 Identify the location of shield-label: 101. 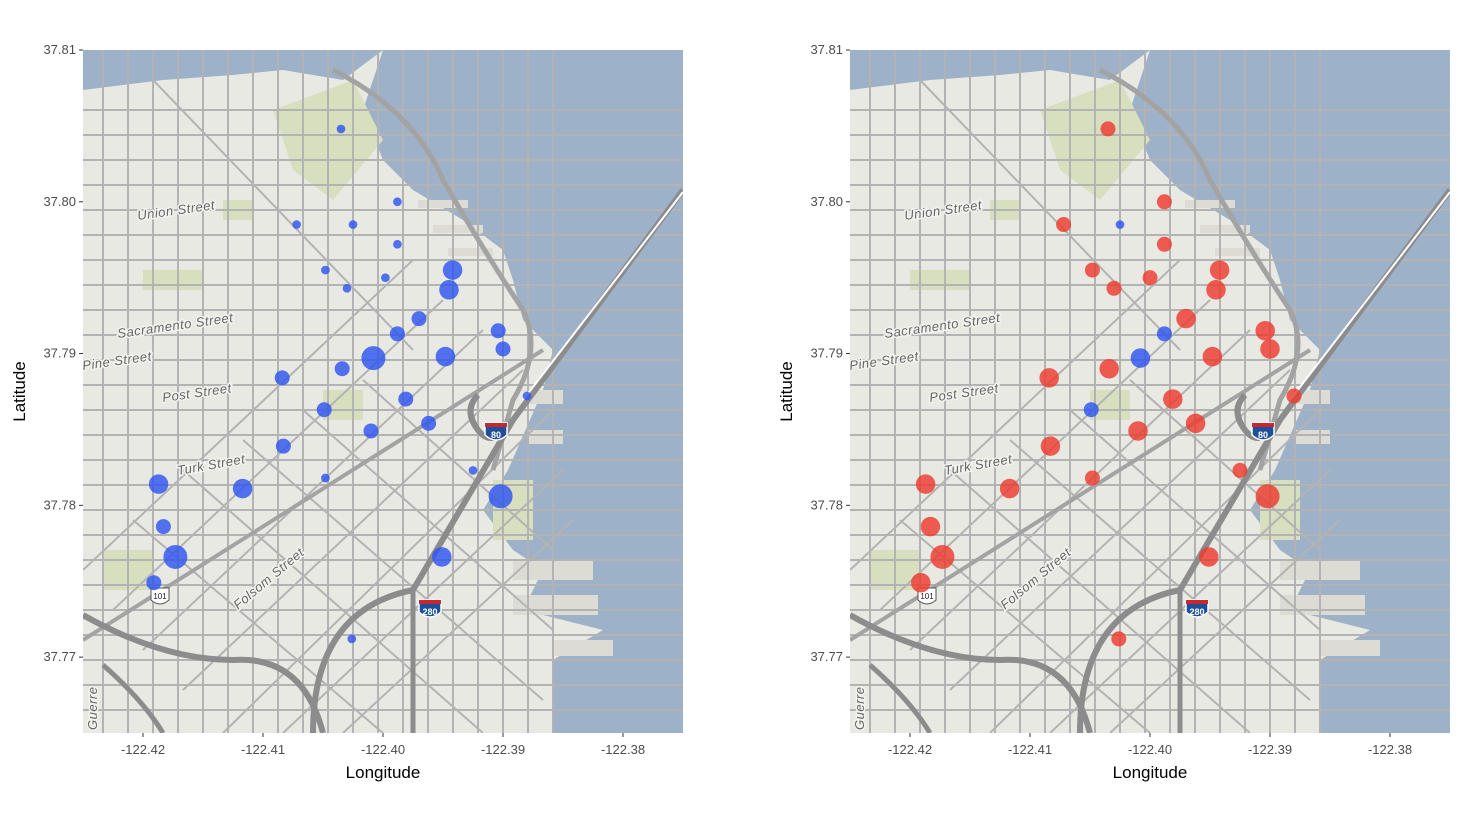
(927, 596).